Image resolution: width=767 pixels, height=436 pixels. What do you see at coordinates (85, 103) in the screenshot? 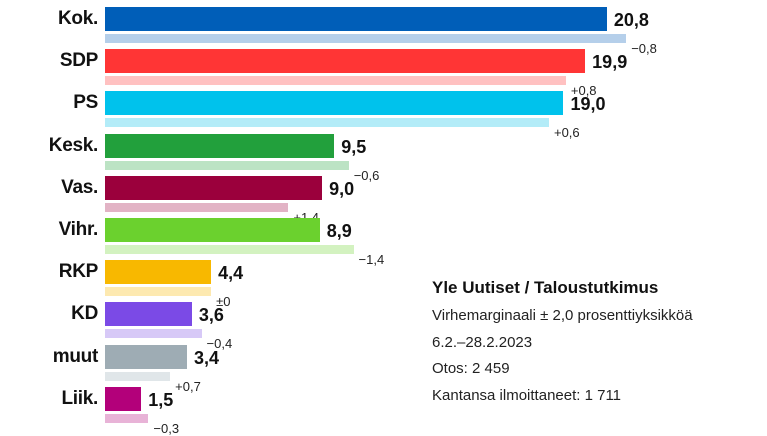
I see `party-label: PS` at bounding box center [85, 103].